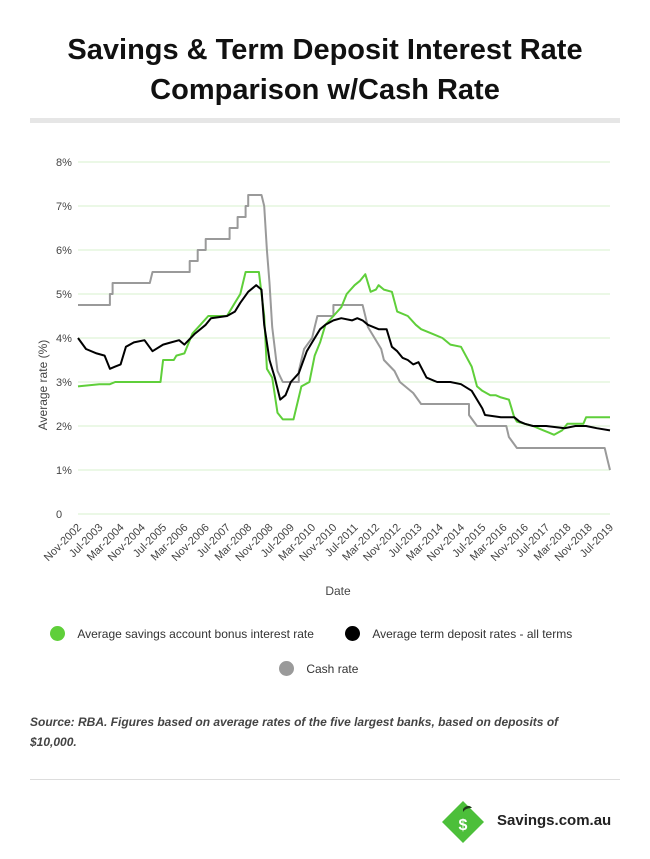 This screenshot has height=859, width=650. I want to click on y-tick-label-3: 3%, so click(64, 383).